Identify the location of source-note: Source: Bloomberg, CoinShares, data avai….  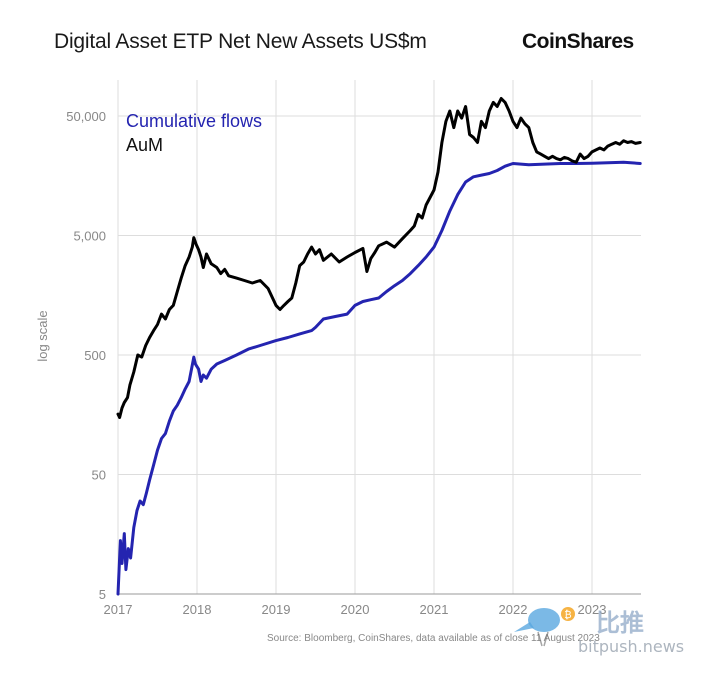
(433, 638).